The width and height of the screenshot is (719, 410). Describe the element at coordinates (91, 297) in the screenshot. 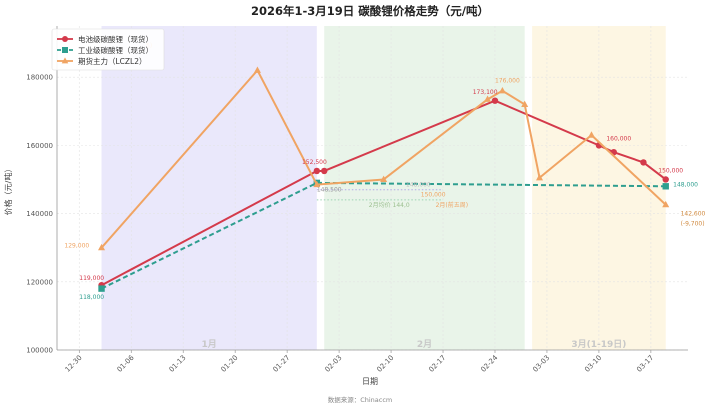

I see `data-label: 118,000` at that location.